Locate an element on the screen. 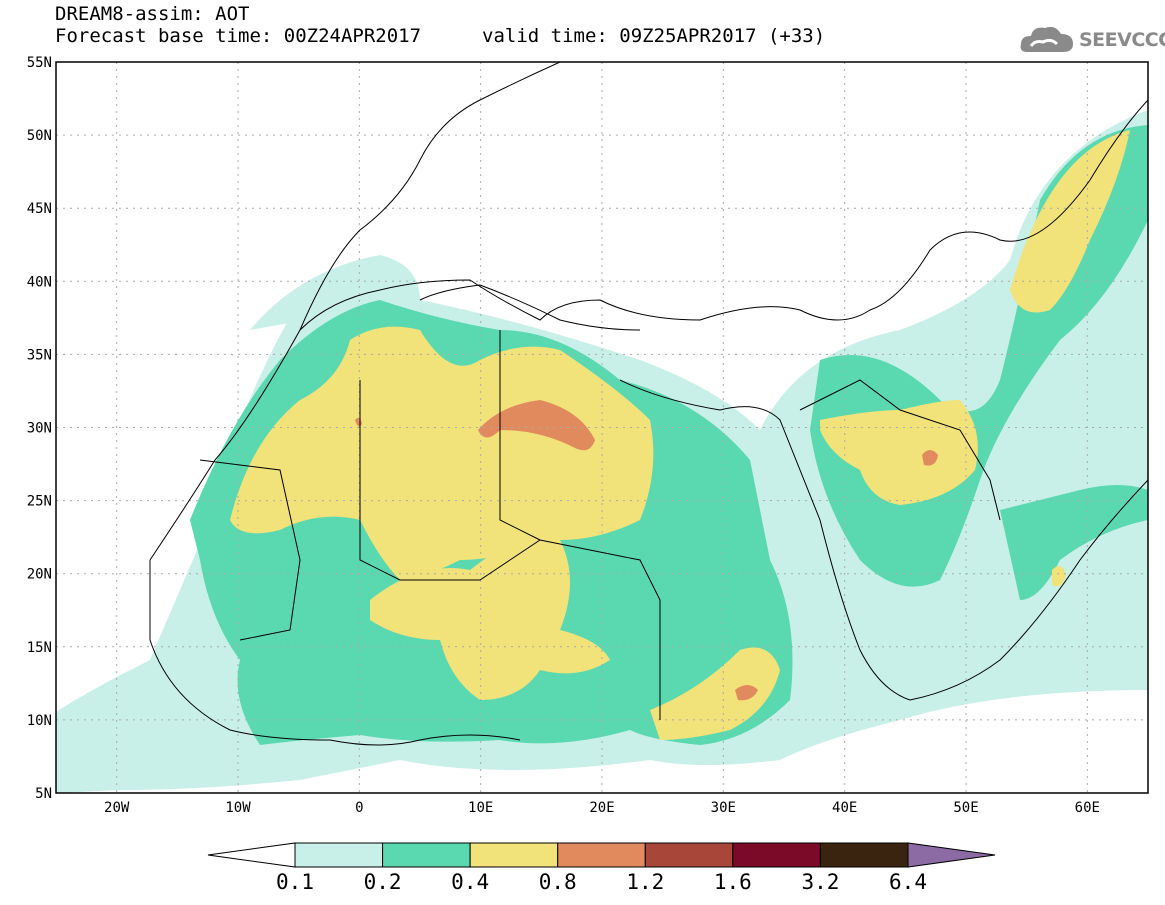 The width and height of the screenshot is (1165, 905). aot-band-0.4 is located at coordinates (442, 453).